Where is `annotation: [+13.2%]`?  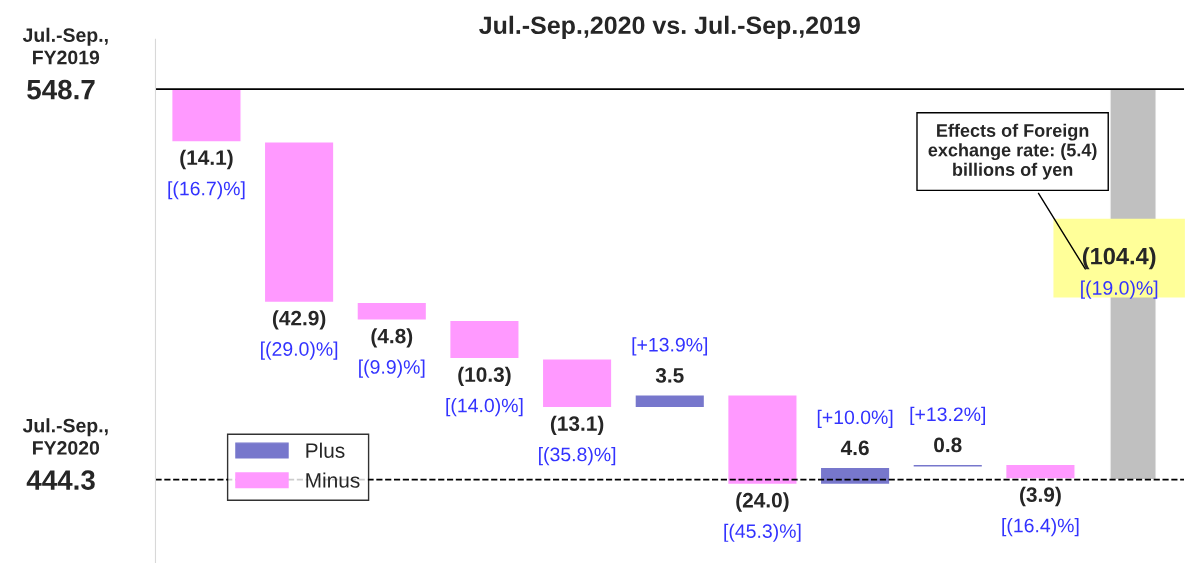 annotation: [+13.2%] is located at coordinates (948, 415).